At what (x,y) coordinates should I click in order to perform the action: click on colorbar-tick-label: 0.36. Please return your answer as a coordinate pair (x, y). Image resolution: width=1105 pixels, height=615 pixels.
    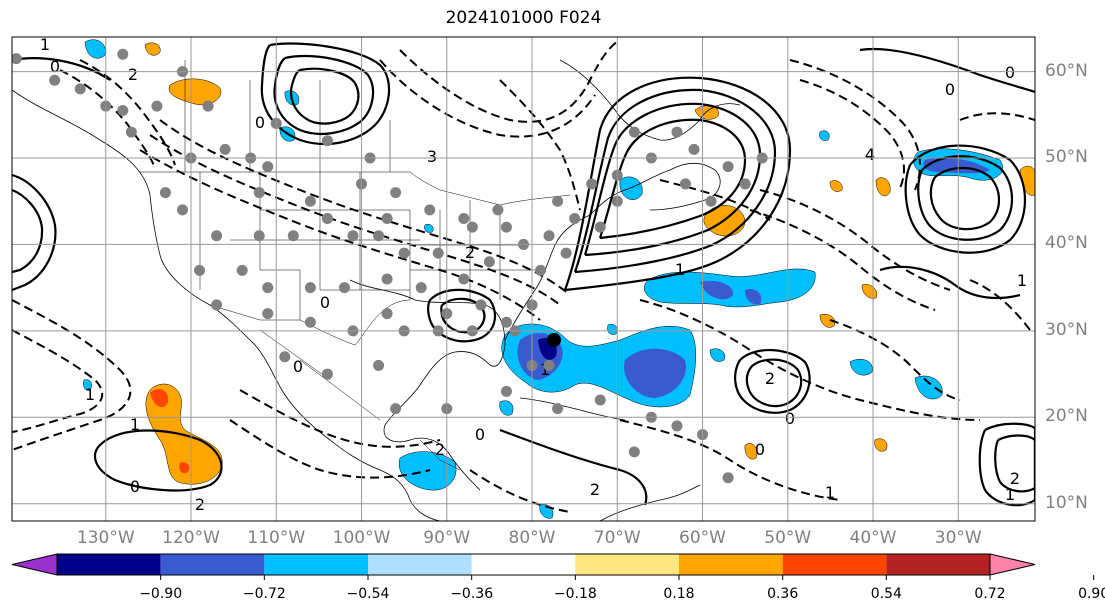
    Looking at the image, I should click on (783, 594).